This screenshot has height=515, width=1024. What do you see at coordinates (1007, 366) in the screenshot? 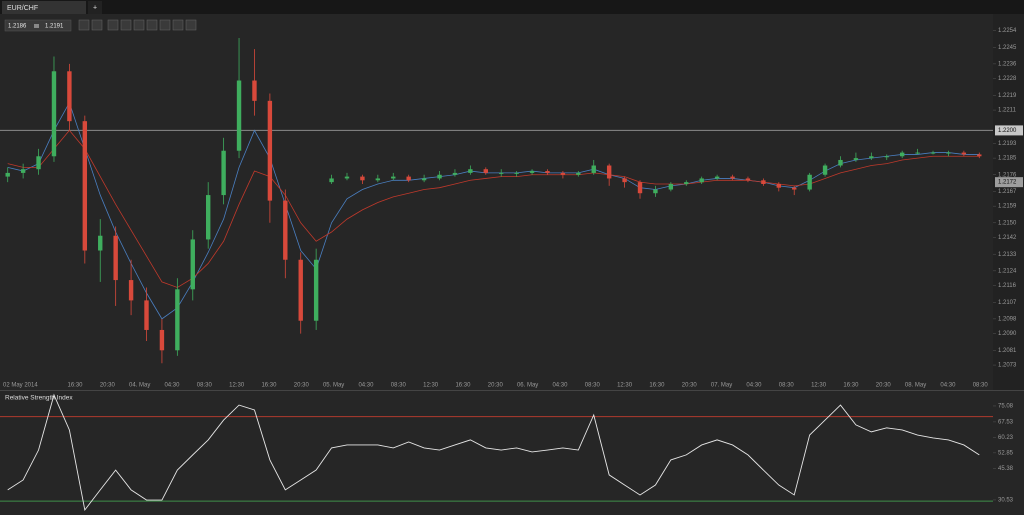
I see `y-tick-label: 1.2073` at bounding box center [1007, 366].